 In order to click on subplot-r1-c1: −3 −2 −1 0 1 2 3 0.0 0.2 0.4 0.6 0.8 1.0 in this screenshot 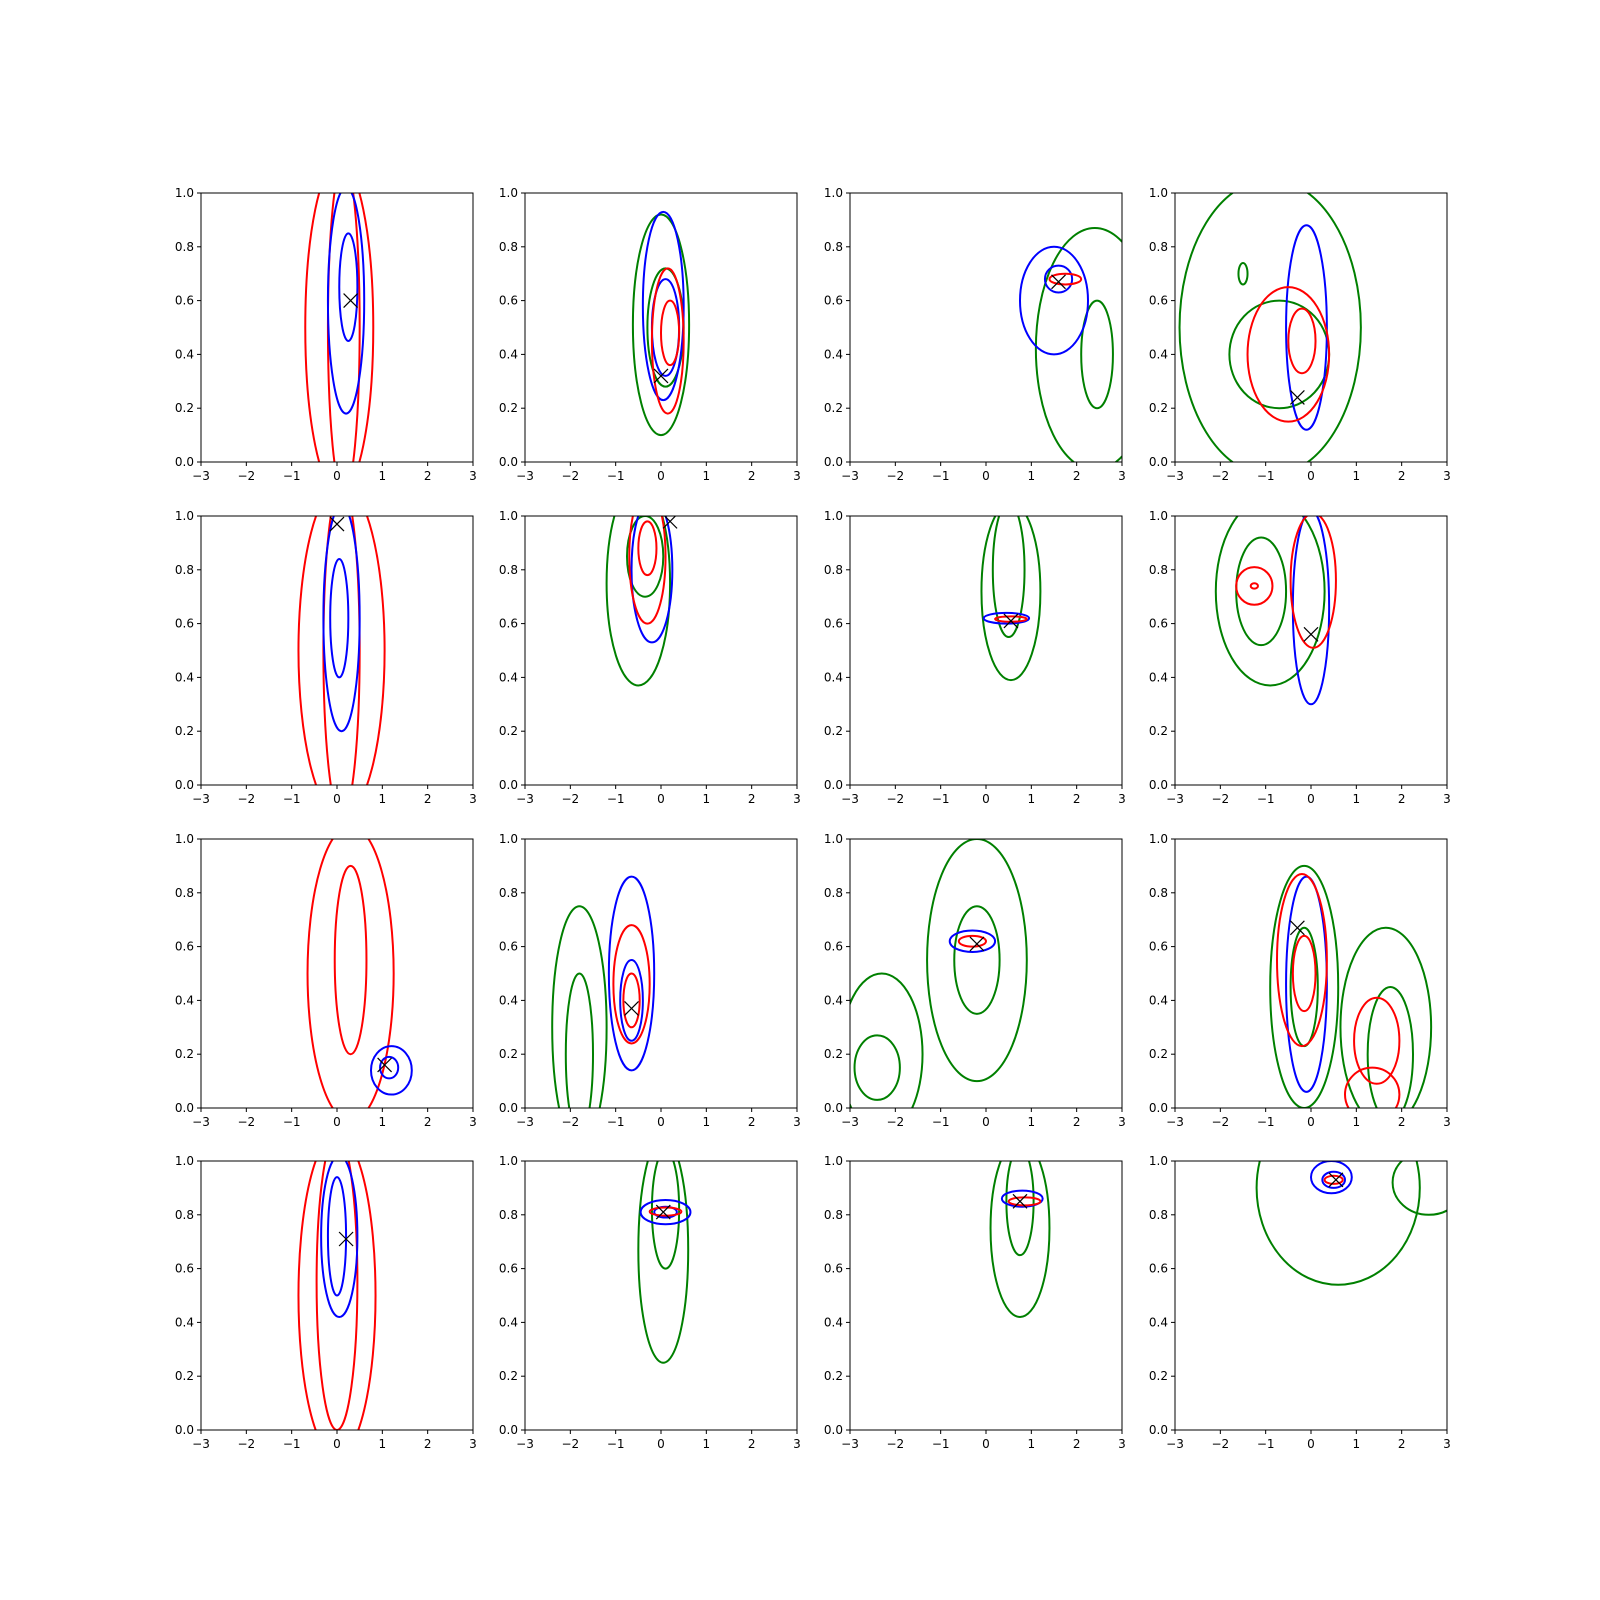, I will do `click(326, 334)`.